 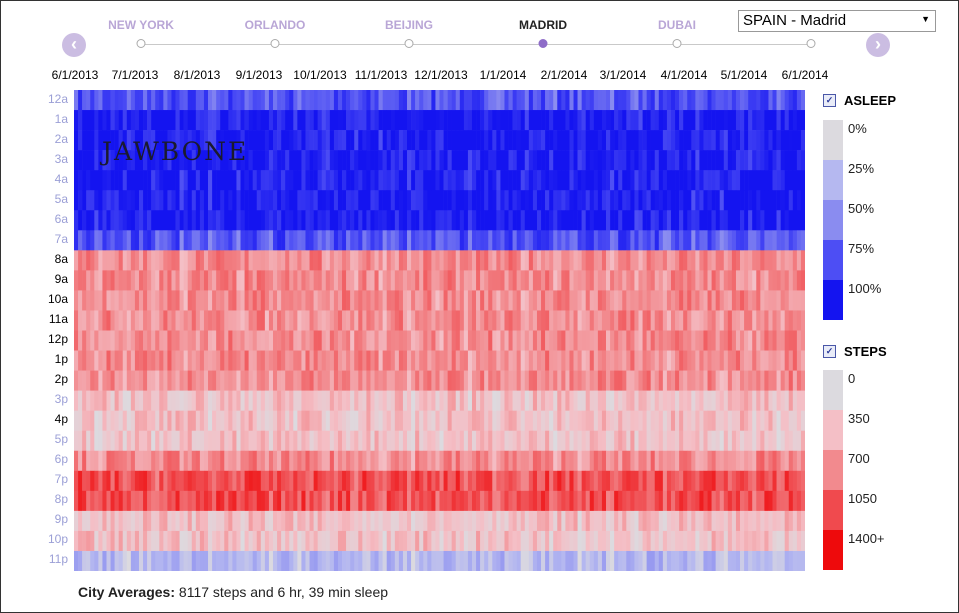 I want to click on city-averages-text: 8117 steps and 6 hr, 39 min sleep, so click(x=283, y=592).